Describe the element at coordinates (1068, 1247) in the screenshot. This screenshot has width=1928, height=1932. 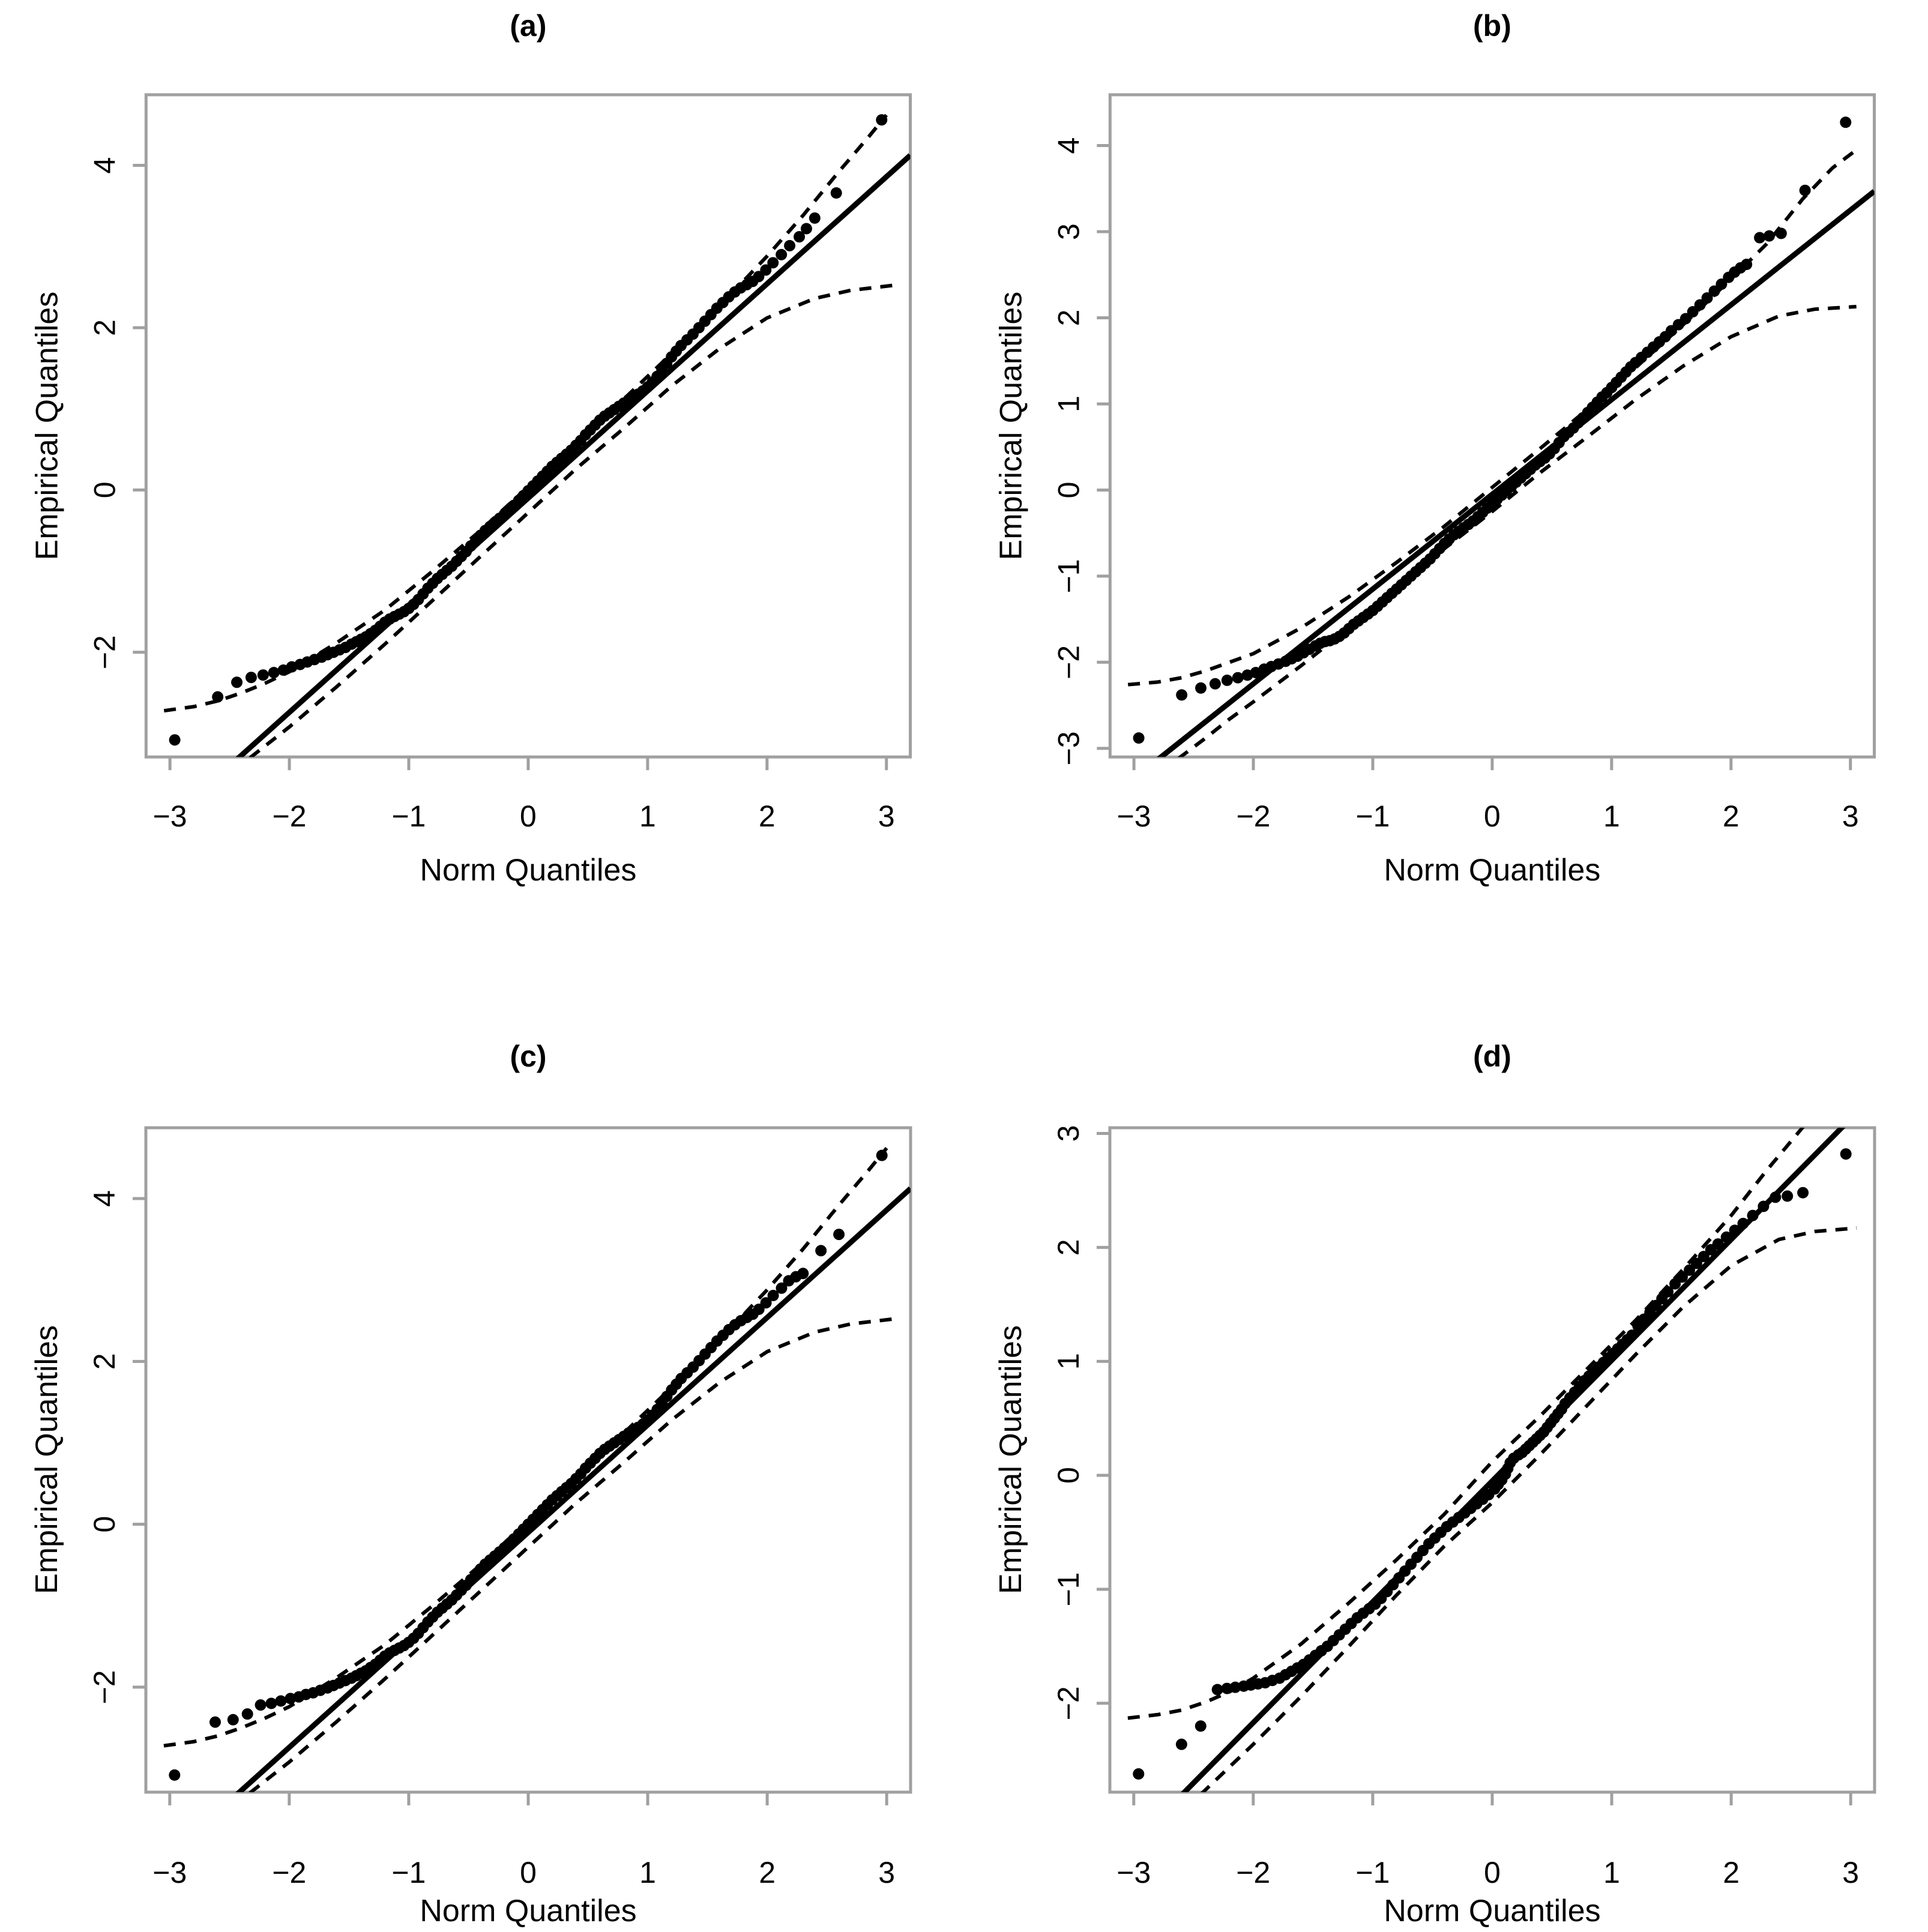
I see `y-tick-label: 2` at that location.